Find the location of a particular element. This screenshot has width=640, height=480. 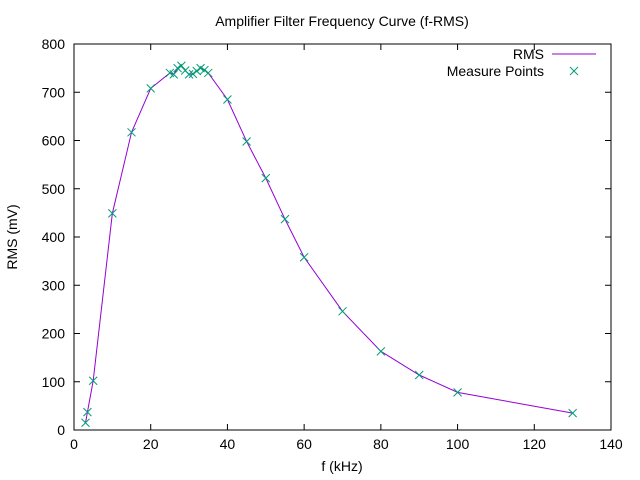

legend-label-measure-points: Measure Points is located at coordinates (495, 71).